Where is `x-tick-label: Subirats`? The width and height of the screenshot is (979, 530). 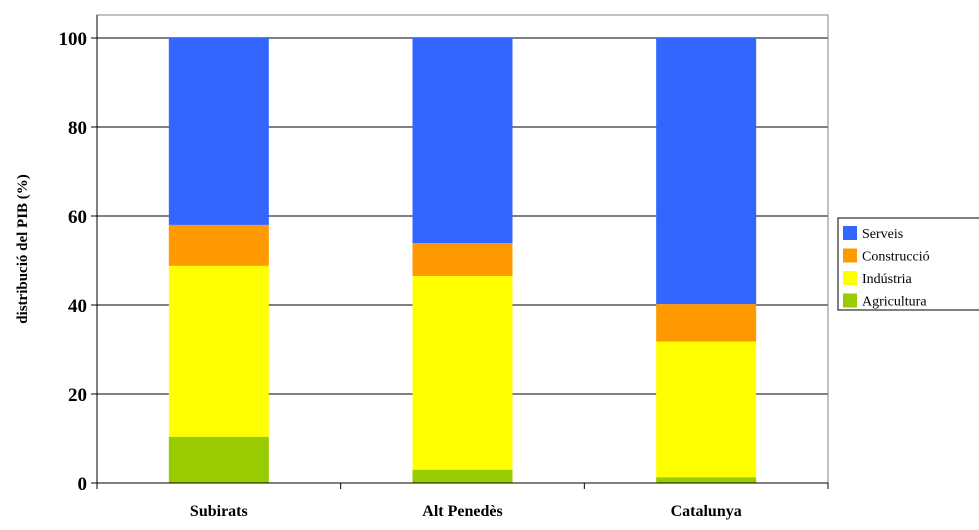 x-tick-label: Subirats is located at coordinates (219, 511).